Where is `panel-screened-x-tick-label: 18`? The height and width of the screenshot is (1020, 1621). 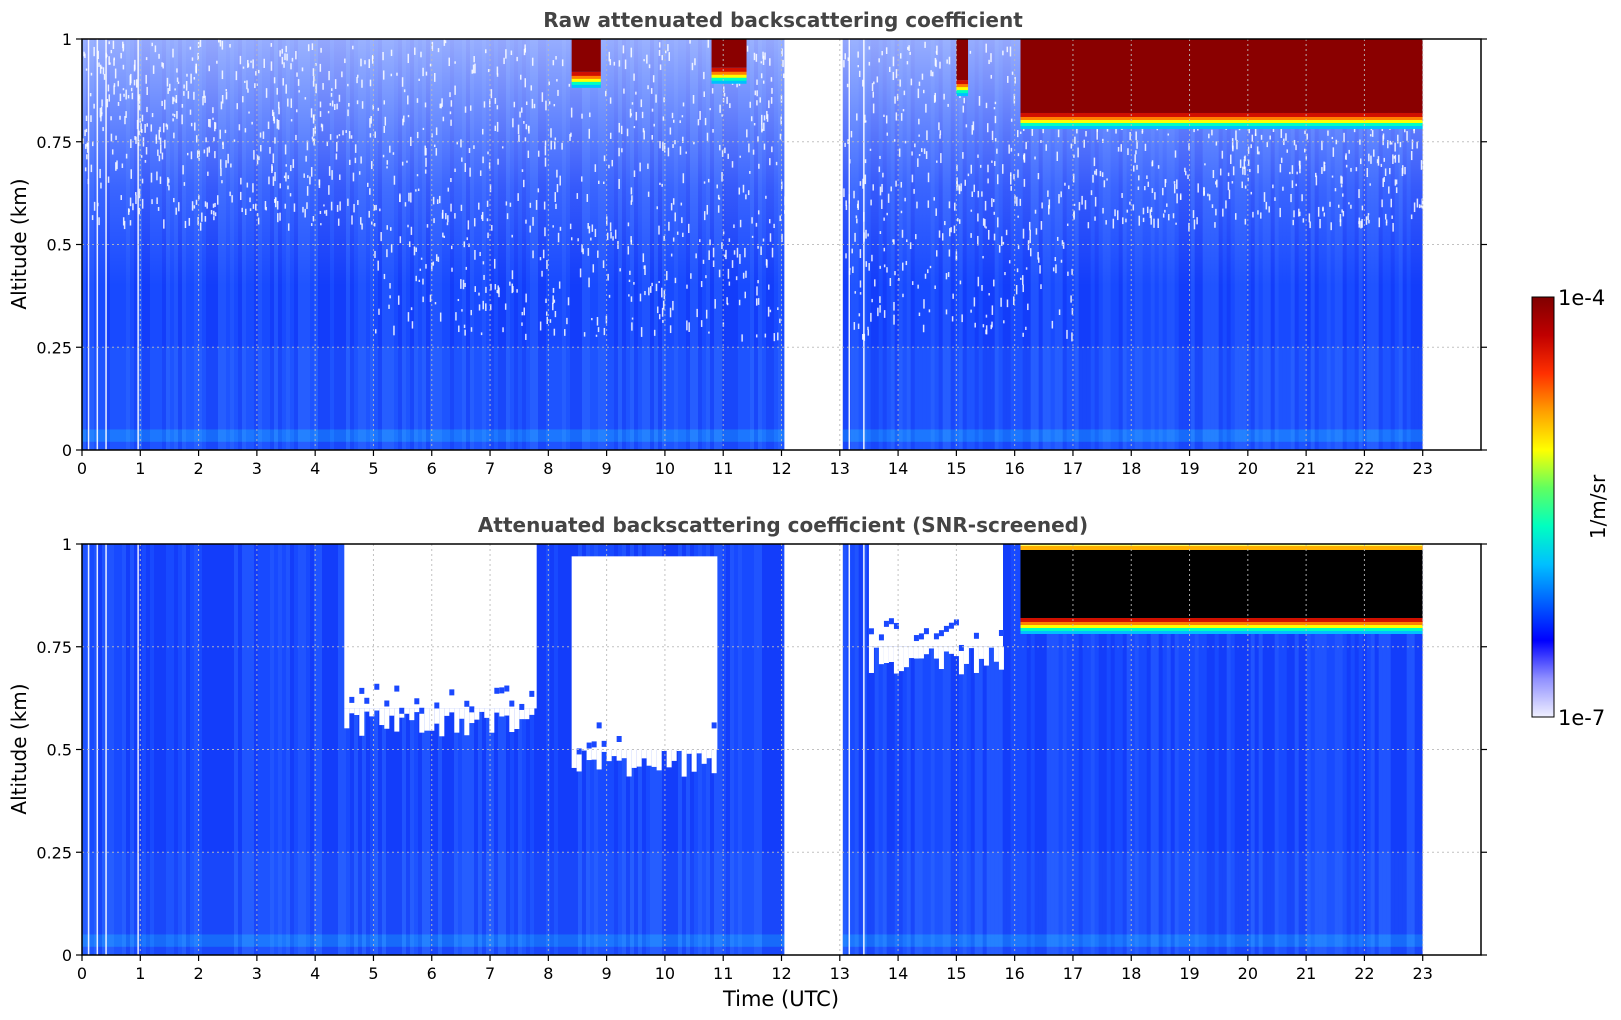
panel-screened-x-tick-label: 18 is located at coordinates (1131, 973).